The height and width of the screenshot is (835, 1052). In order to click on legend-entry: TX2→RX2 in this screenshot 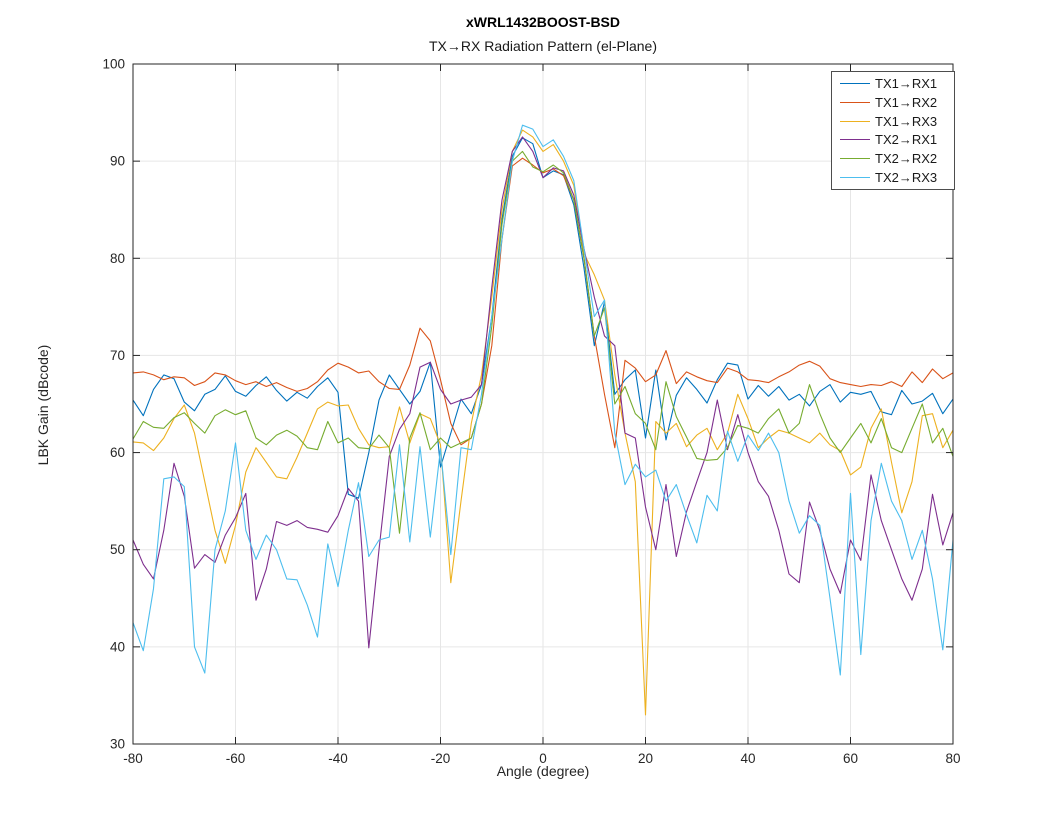, I will do `click(893, 159)`.